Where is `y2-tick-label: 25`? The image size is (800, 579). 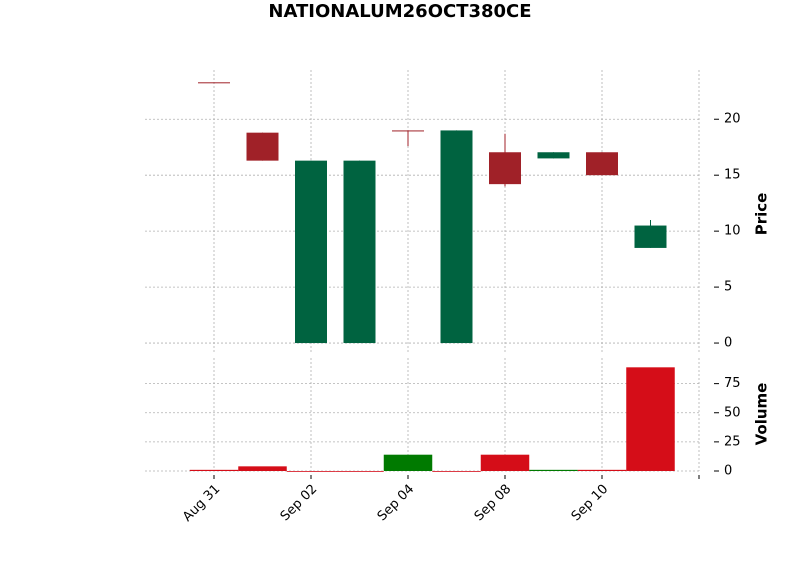
y2-tick-label: 25 is located at coordinates (732, 441).